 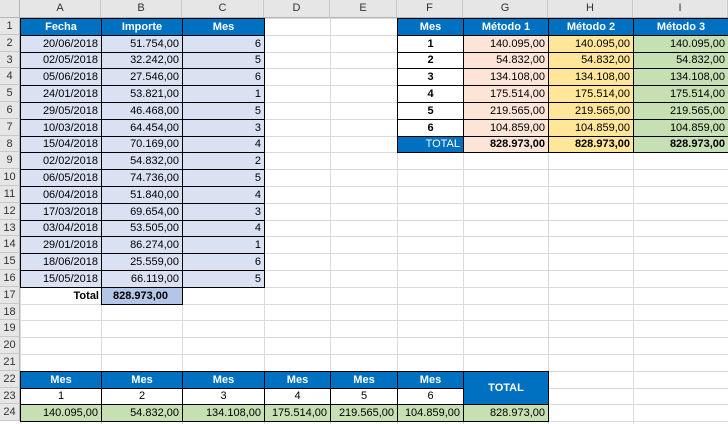 I want to click on right-header-cell: Mes, so click(x=430, y=27).